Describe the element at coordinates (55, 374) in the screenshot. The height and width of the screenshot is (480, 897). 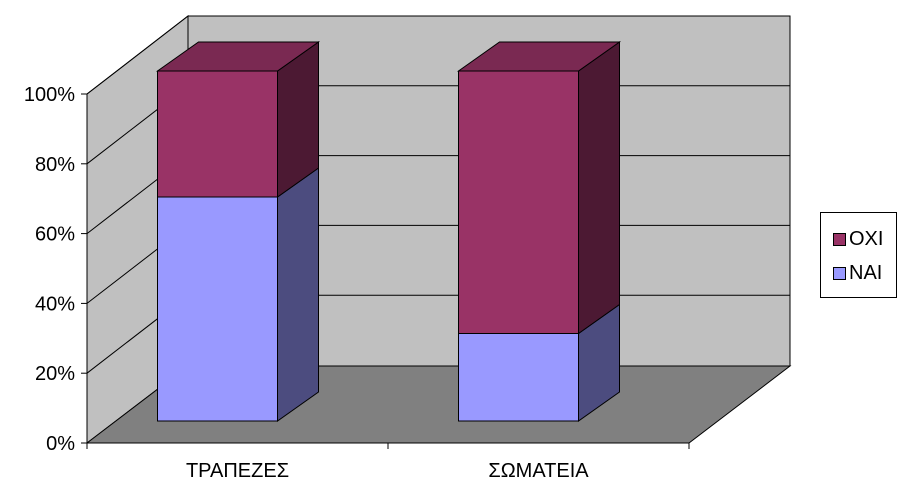
I see `y-tick-label: 20%` at that location.